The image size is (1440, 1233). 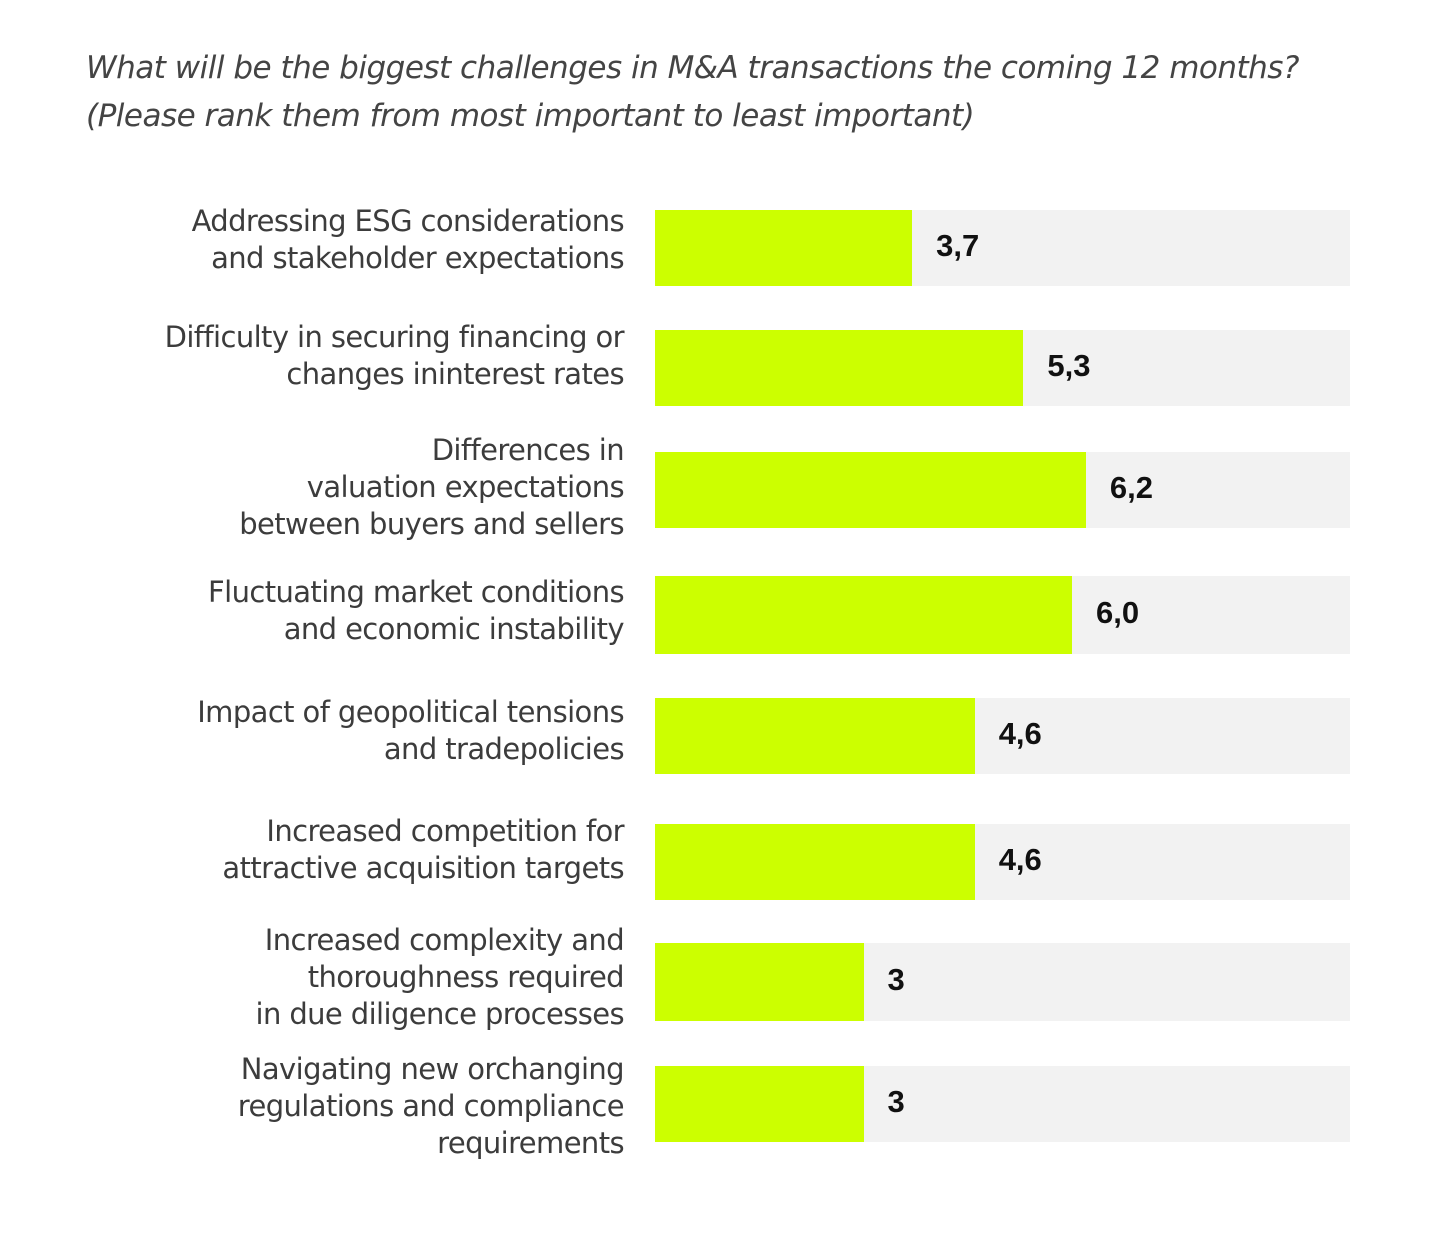 What do you see at coordinates (439, 1014) in the screenshot?
I see `category-label-line: in due diligence processes` at bounding box center [439, 1014].